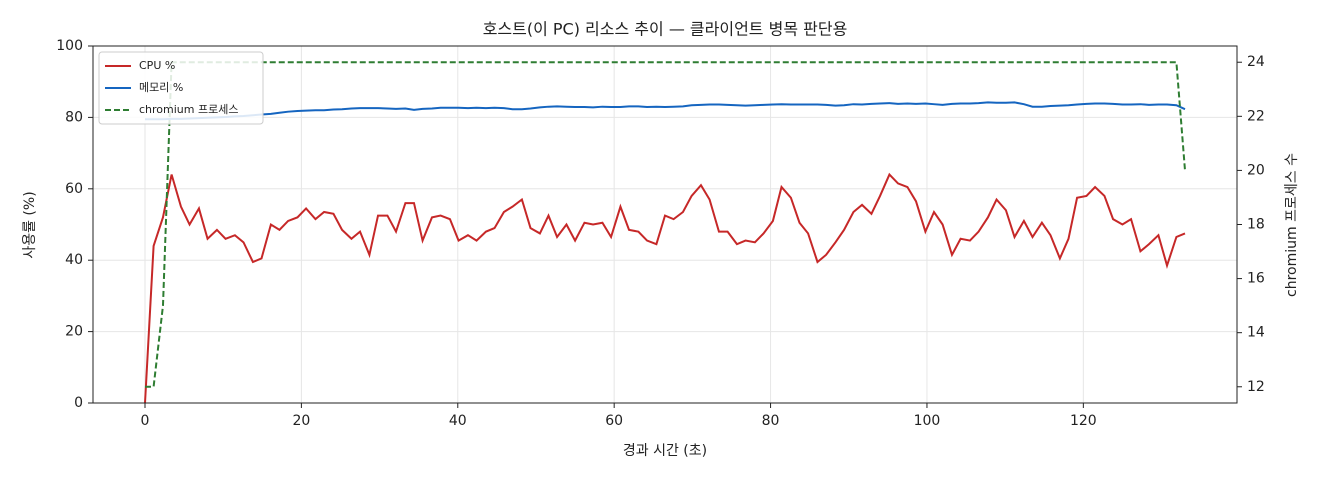 The height and width of the screenshot is (484, 1320). I want to click on y-tick-label: 20, so click(74, 332).